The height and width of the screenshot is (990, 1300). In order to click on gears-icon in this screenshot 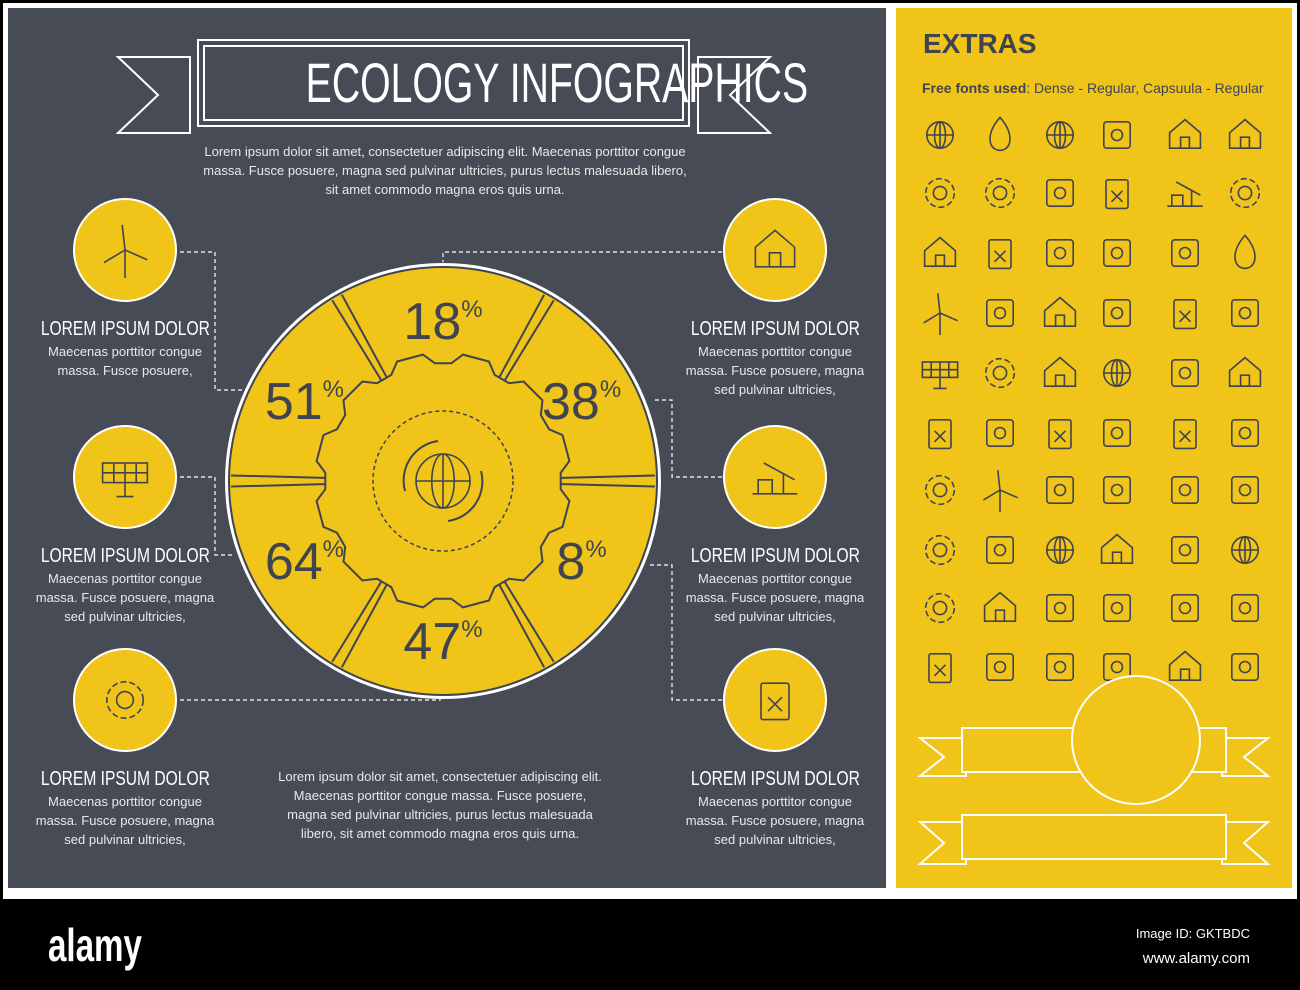, I will do `click(1000, 373)`.